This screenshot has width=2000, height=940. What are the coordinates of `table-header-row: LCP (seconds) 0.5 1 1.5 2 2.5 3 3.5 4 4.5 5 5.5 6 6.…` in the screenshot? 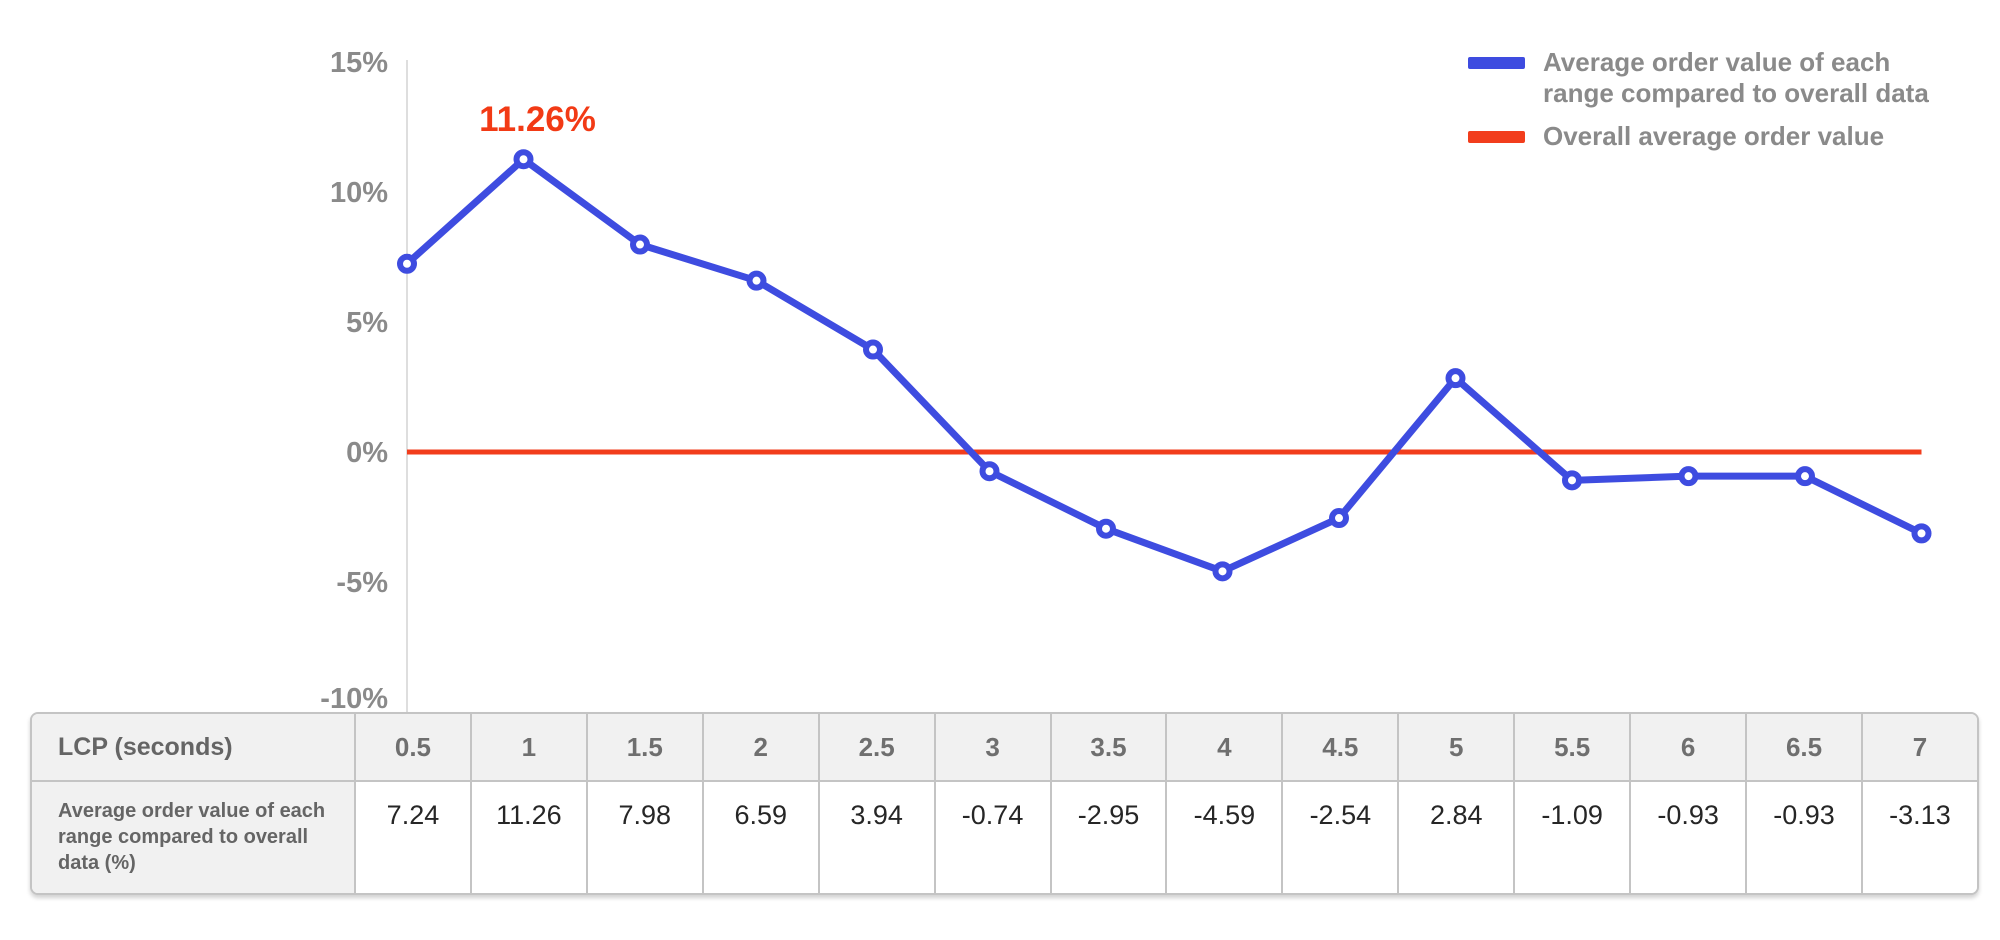 It's located at (1004, 748).